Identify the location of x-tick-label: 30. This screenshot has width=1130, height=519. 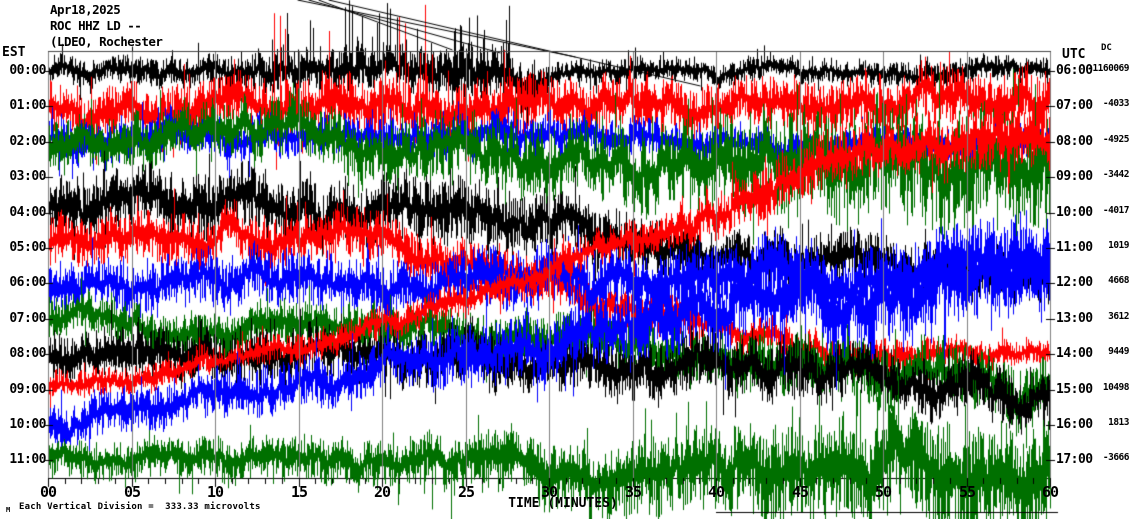
(549, 492).